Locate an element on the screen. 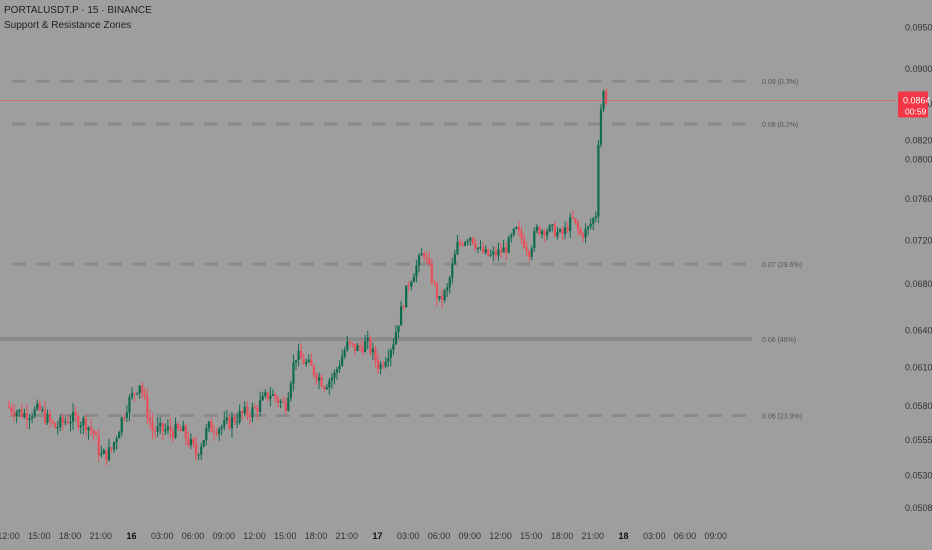 The height and width of the screenshot is (550, 932). zone-label: 0.09 (0.3%) is located at coordinates (780, 82).